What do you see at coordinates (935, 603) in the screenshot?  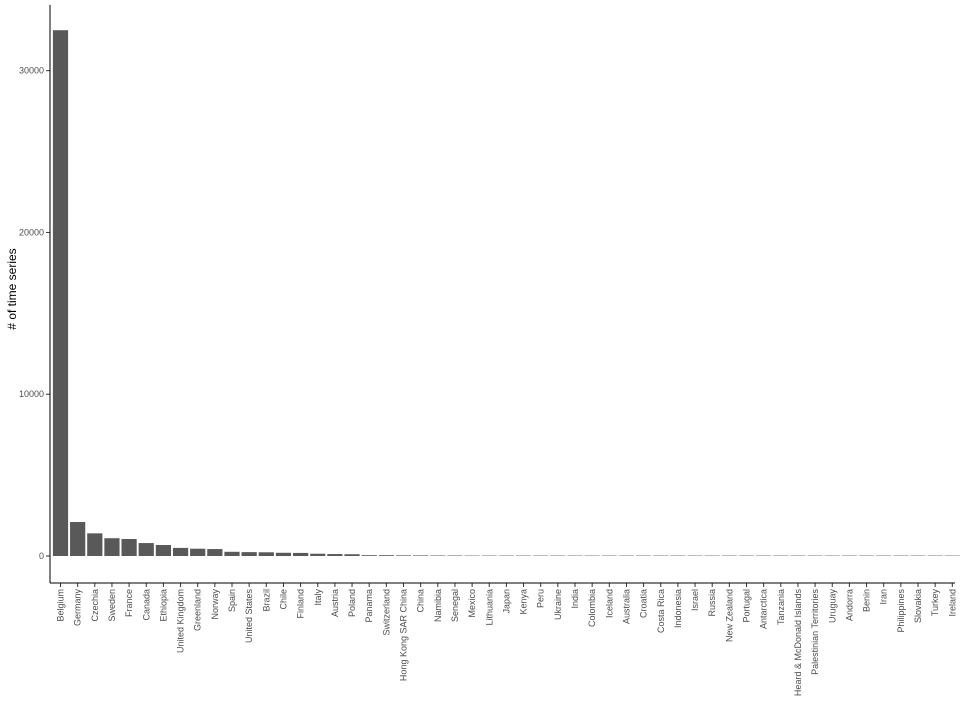 I see `x-tick-label: Turkey` at bounding box center [935, 603].